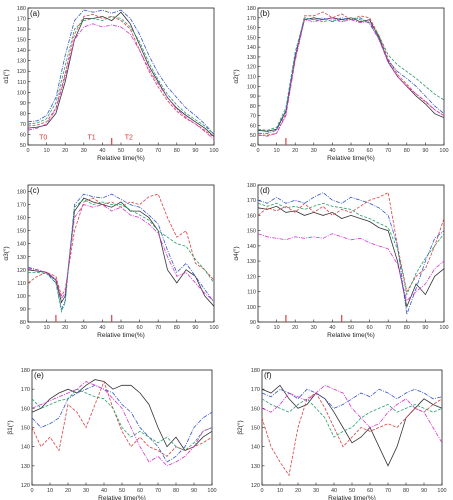 The width and height of the screenshot is (453, 500). I want to click on y-axis-label: β2(°), so click(240, 427).